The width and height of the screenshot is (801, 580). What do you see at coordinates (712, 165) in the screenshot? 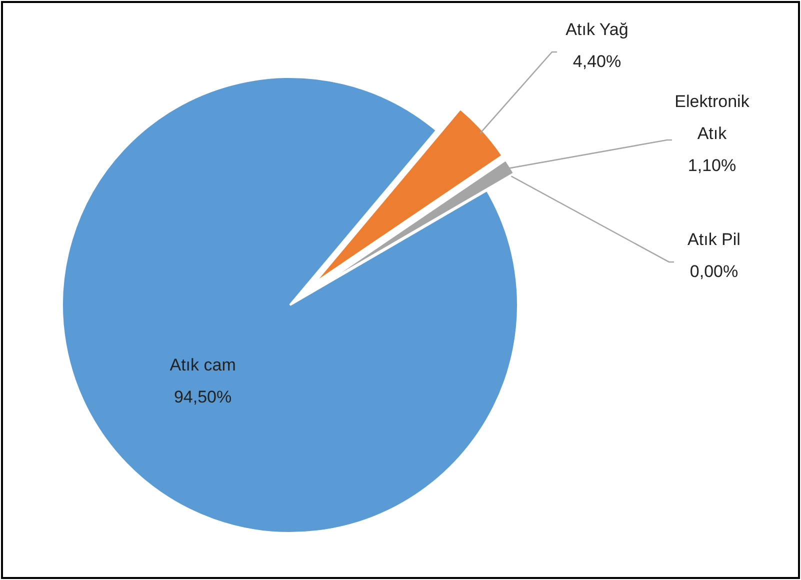
I see `data-label: 1,10%` at bounding box center [712, 165].